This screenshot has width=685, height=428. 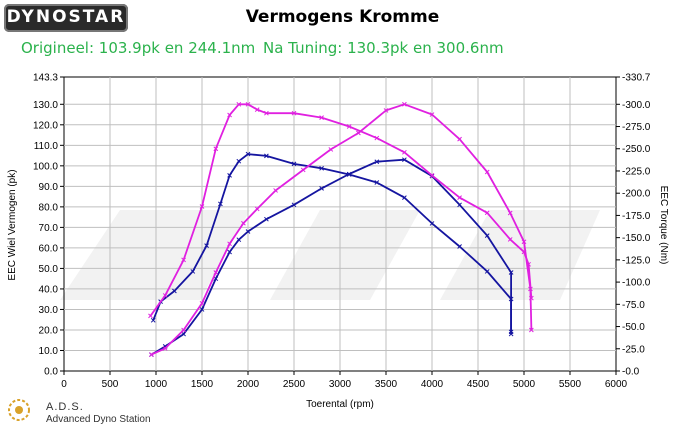 What do you see at coordinates (636, 194) in the screenshot?
I see `y2-tick-label: -200.0` at bounding box center [636, 194].